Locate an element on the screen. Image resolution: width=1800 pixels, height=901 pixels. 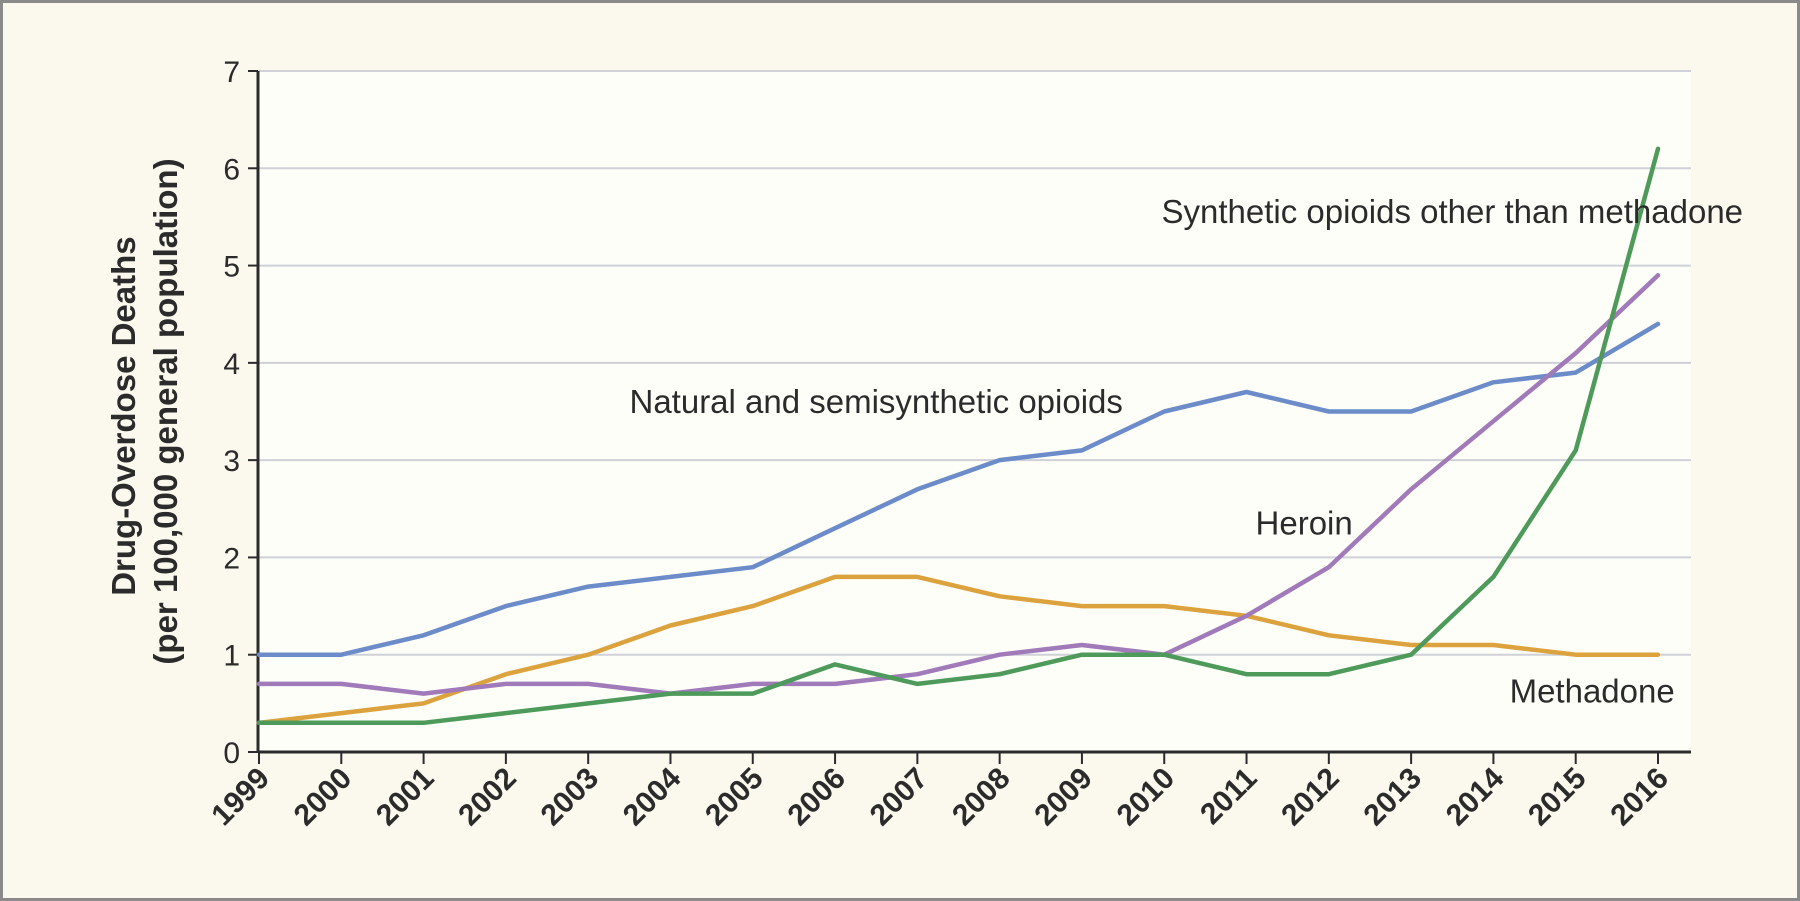
y-tick-label: 3 is located at coordinates (231, 461).